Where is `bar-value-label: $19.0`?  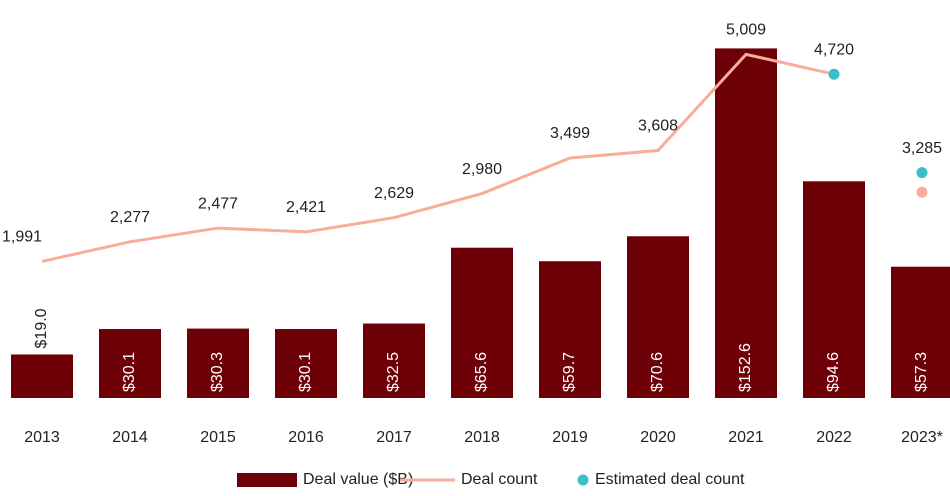
bar-value-label: $19.0 is located at coordinates (41, 328).